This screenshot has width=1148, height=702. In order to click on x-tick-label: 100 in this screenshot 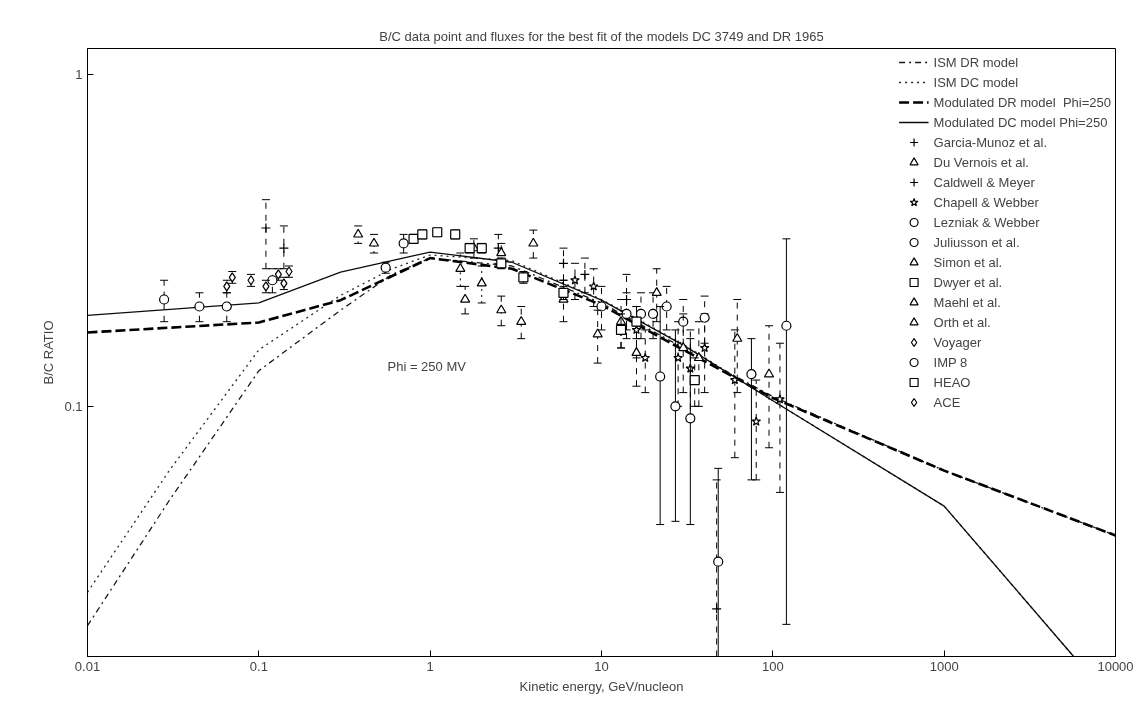, I will do `click(772, 666)`.